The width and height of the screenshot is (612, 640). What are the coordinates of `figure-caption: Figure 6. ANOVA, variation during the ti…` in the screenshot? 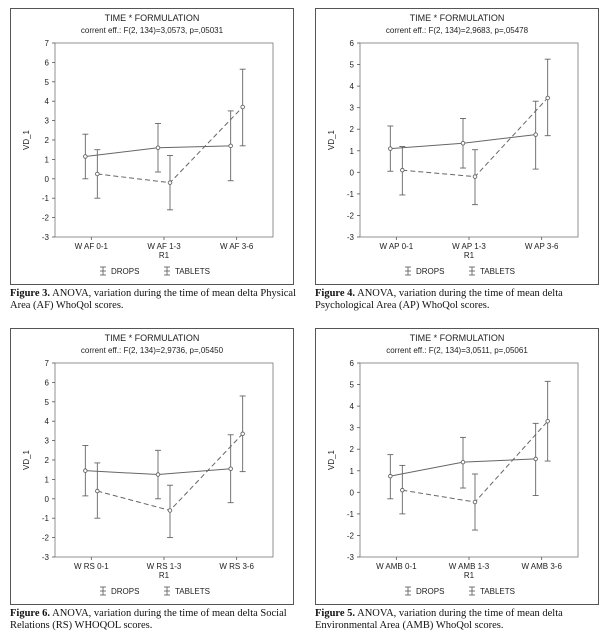 It's located at (155, 620).